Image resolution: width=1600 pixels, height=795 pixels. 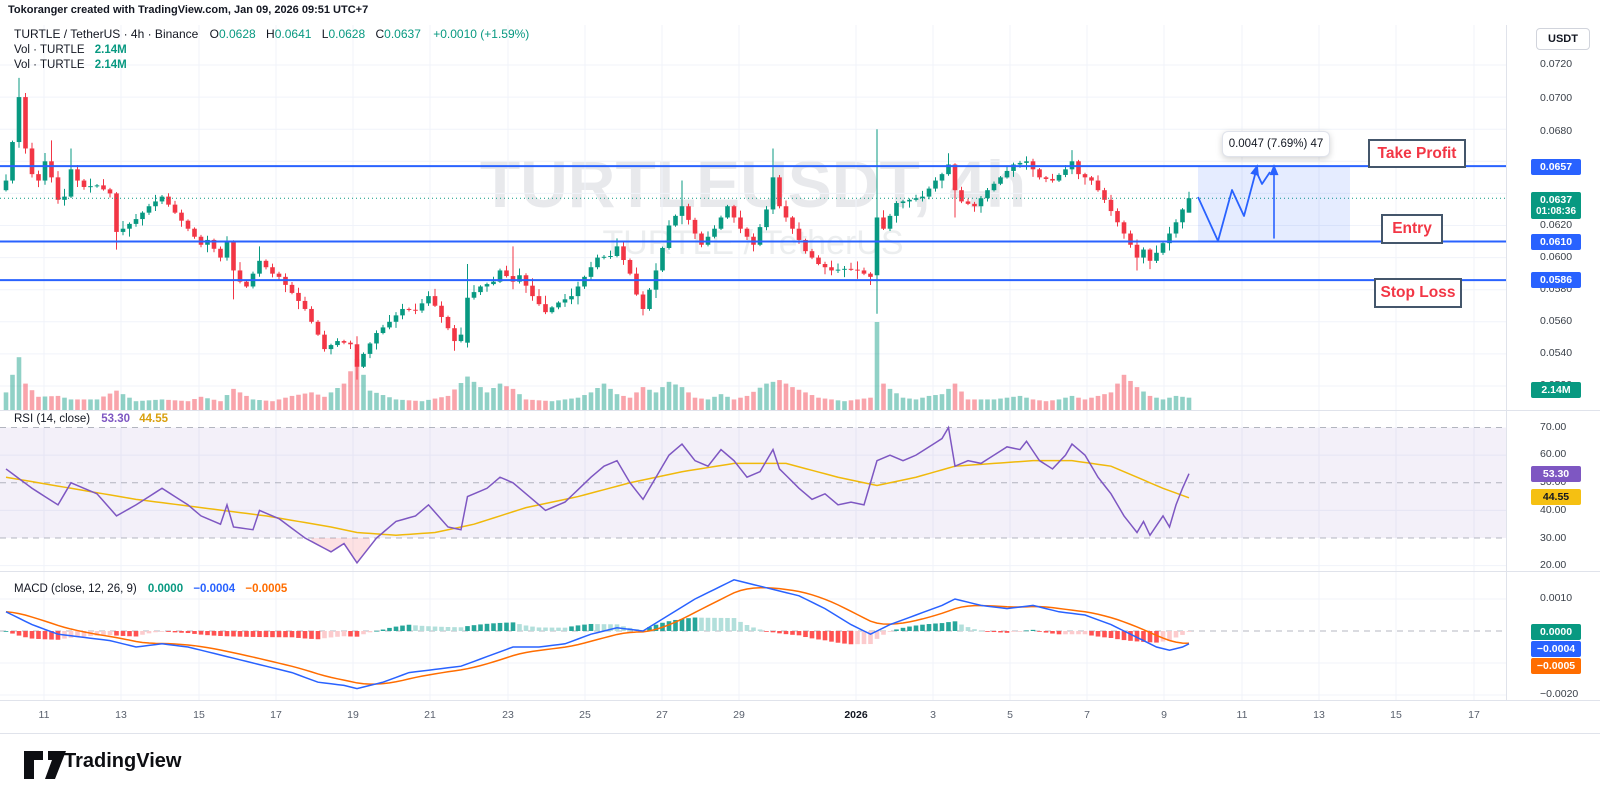 I want to click on measure-tooltip-text: 0.0047 (7.69%) 47, so click(x=1276, y=144).